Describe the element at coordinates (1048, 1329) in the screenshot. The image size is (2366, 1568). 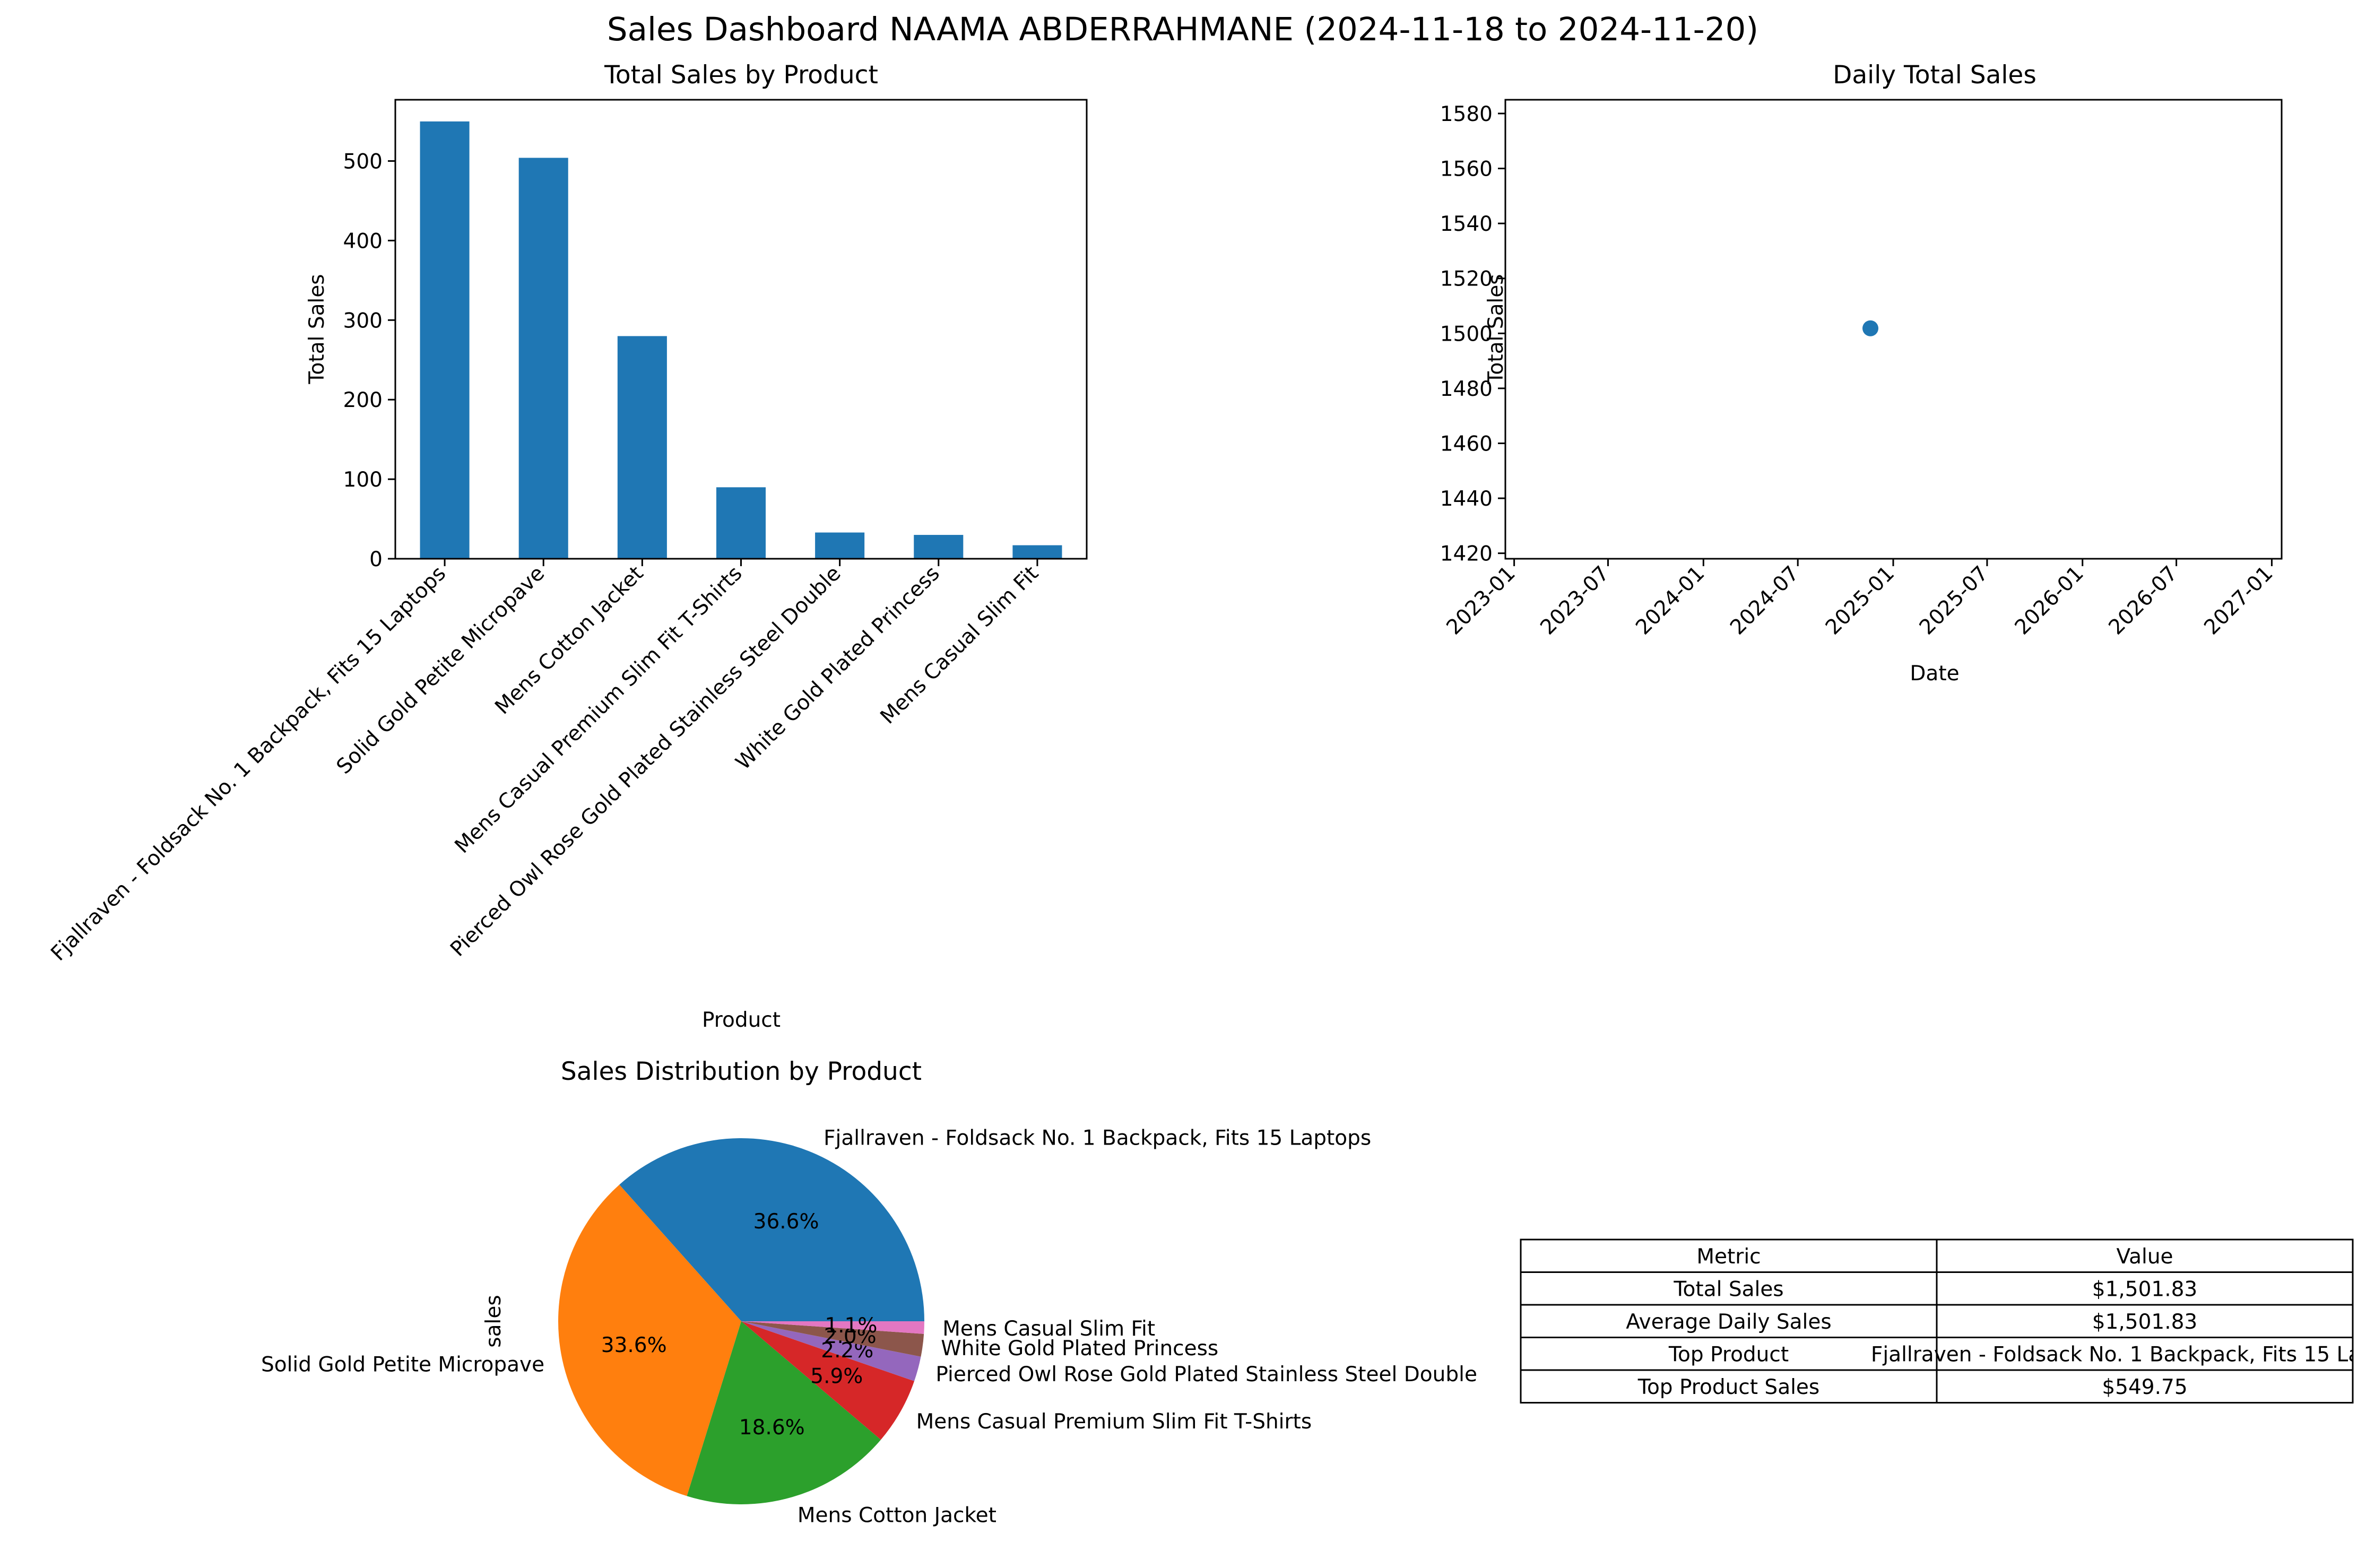
I see `pie-label: Mens Casual Slim Fit` at that location.